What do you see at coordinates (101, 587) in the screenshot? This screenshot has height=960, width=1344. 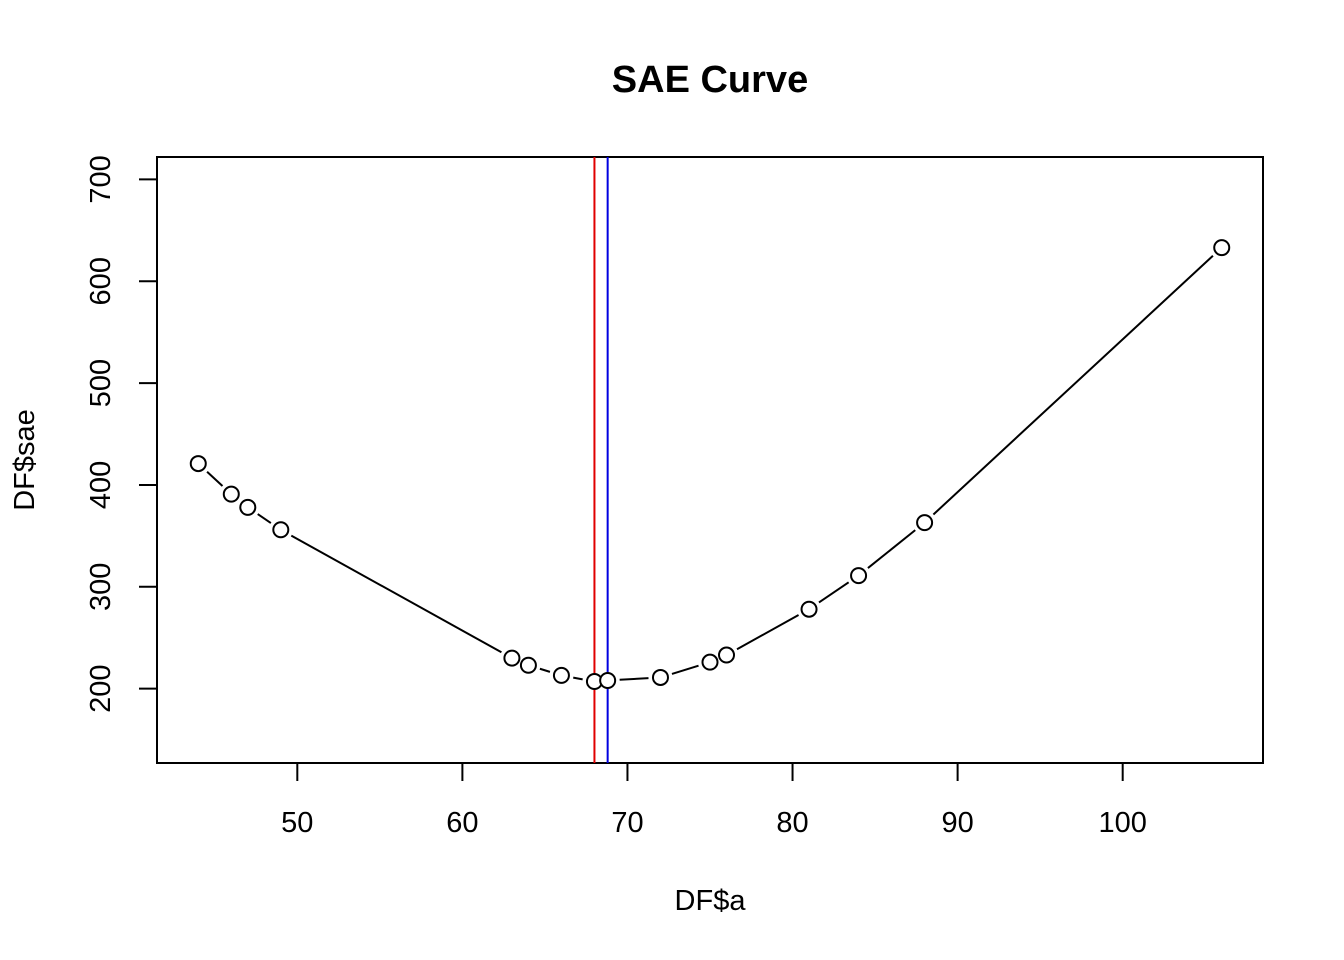 I see `y-tick-label: 300` at bounding box center [101, 587].